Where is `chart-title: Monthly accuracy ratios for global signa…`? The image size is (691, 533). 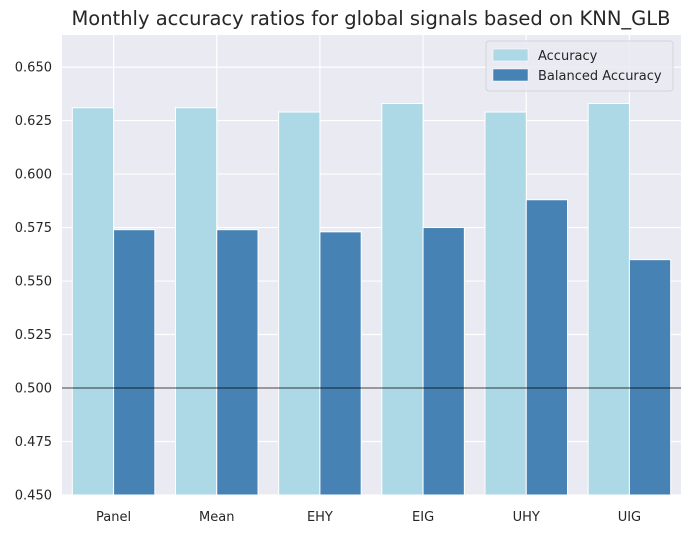 chart-title: Monthly accuracy ratios for global signa… is located at coordinates (370, 18).